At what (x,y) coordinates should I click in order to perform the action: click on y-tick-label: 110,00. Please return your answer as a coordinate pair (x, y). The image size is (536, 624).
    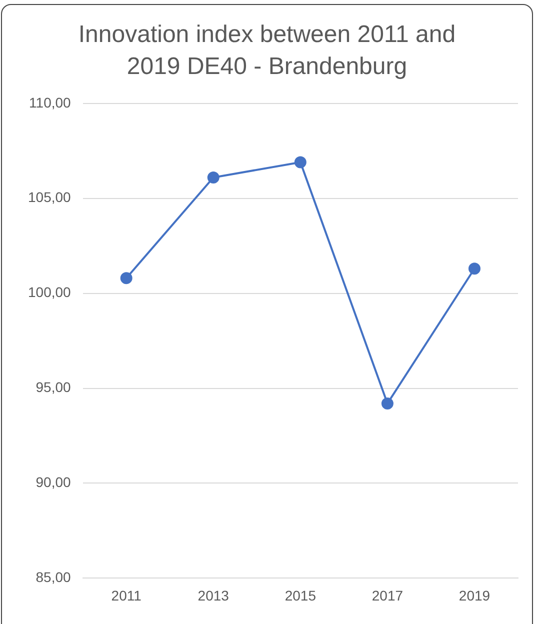
    Looking at the image, I should click on (50, 102).